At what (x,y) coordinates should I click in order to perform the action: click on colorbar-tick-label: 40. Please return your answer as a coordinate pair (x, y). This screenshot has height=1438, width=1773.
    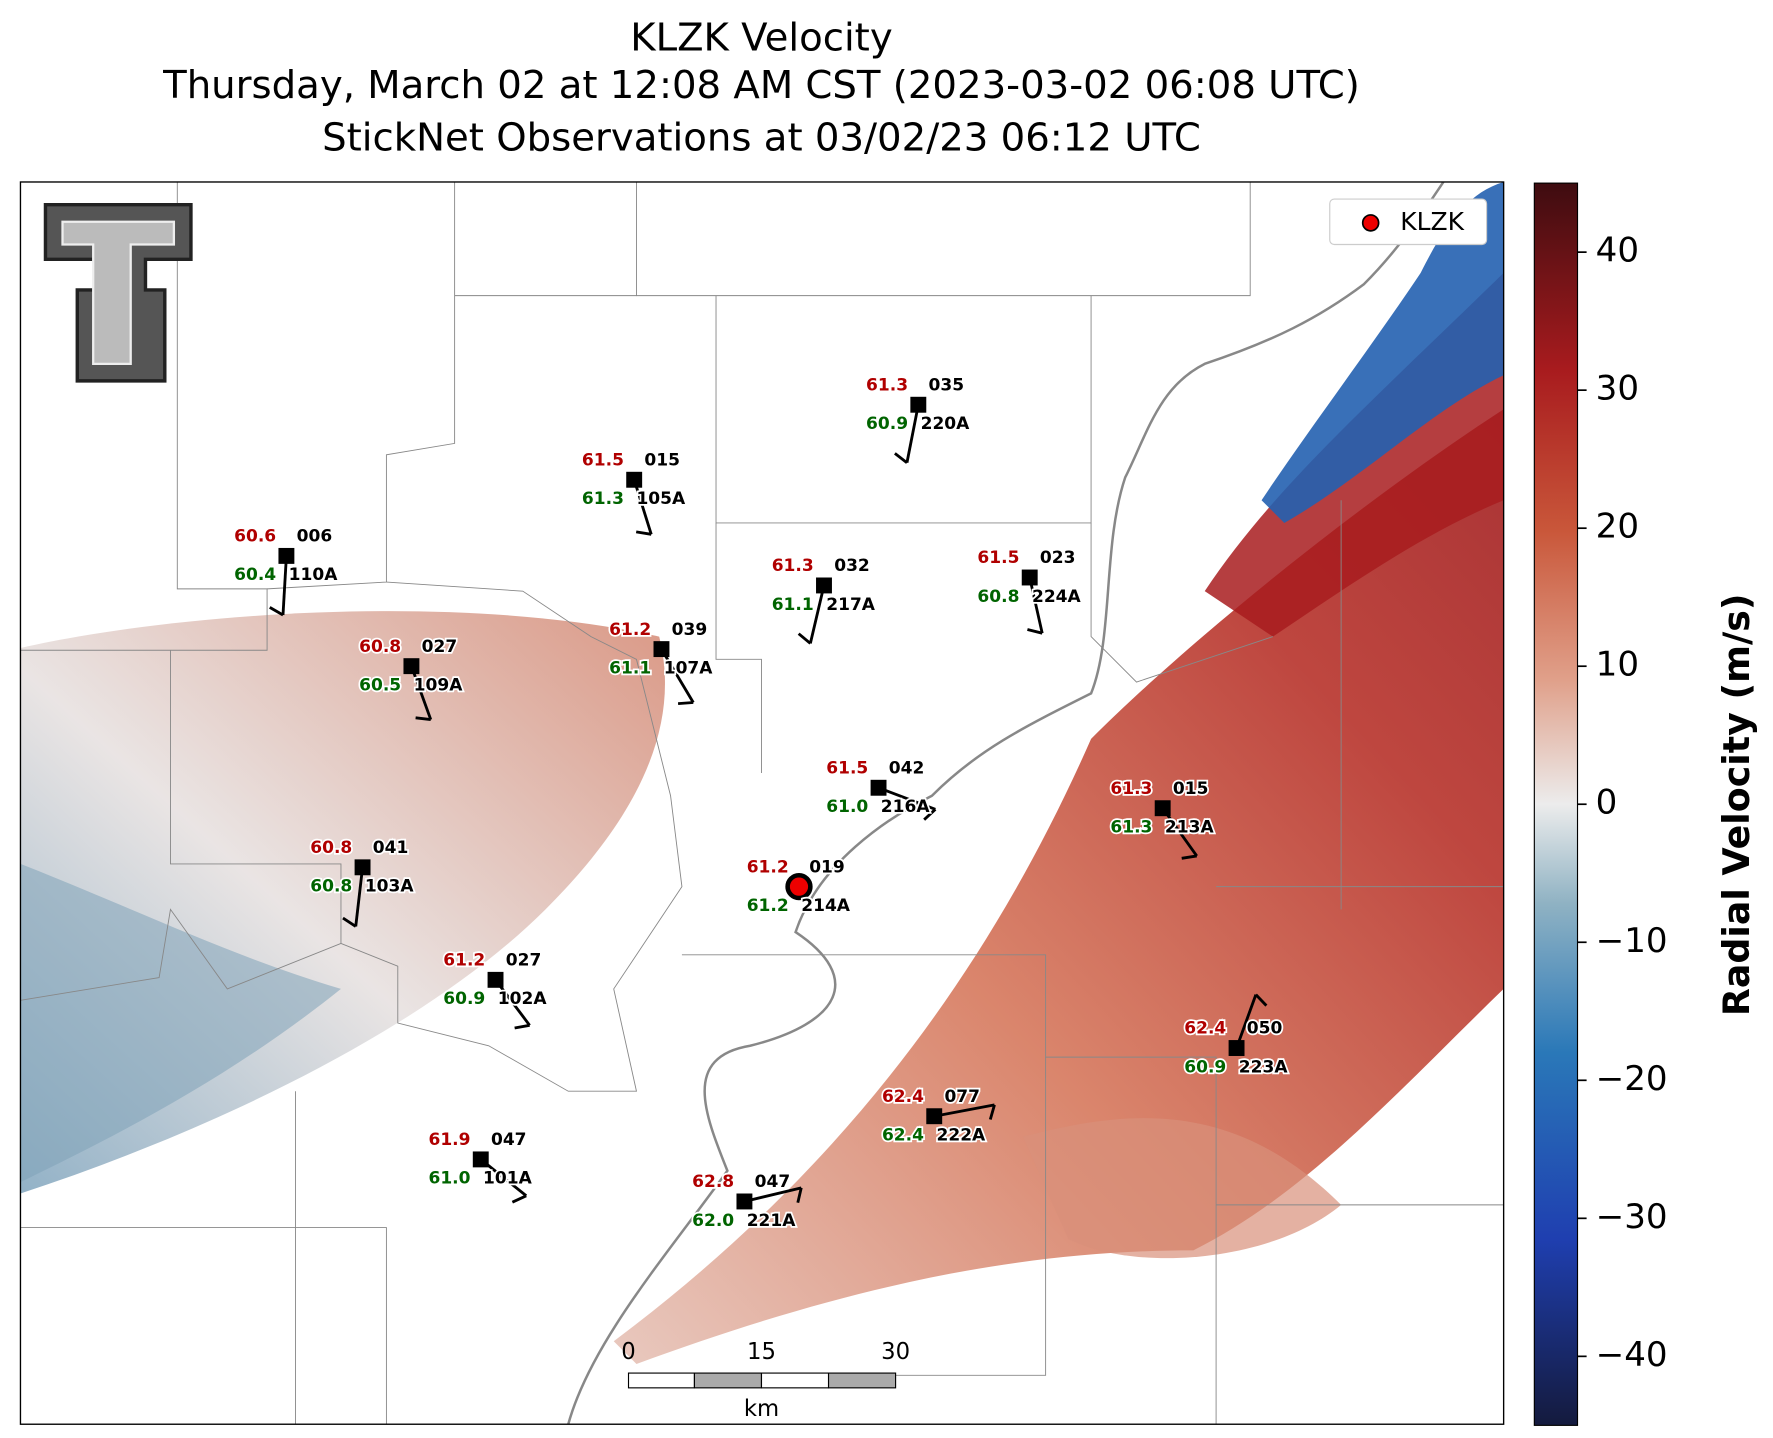
    Looking at the image, I should click on (1617, 251).